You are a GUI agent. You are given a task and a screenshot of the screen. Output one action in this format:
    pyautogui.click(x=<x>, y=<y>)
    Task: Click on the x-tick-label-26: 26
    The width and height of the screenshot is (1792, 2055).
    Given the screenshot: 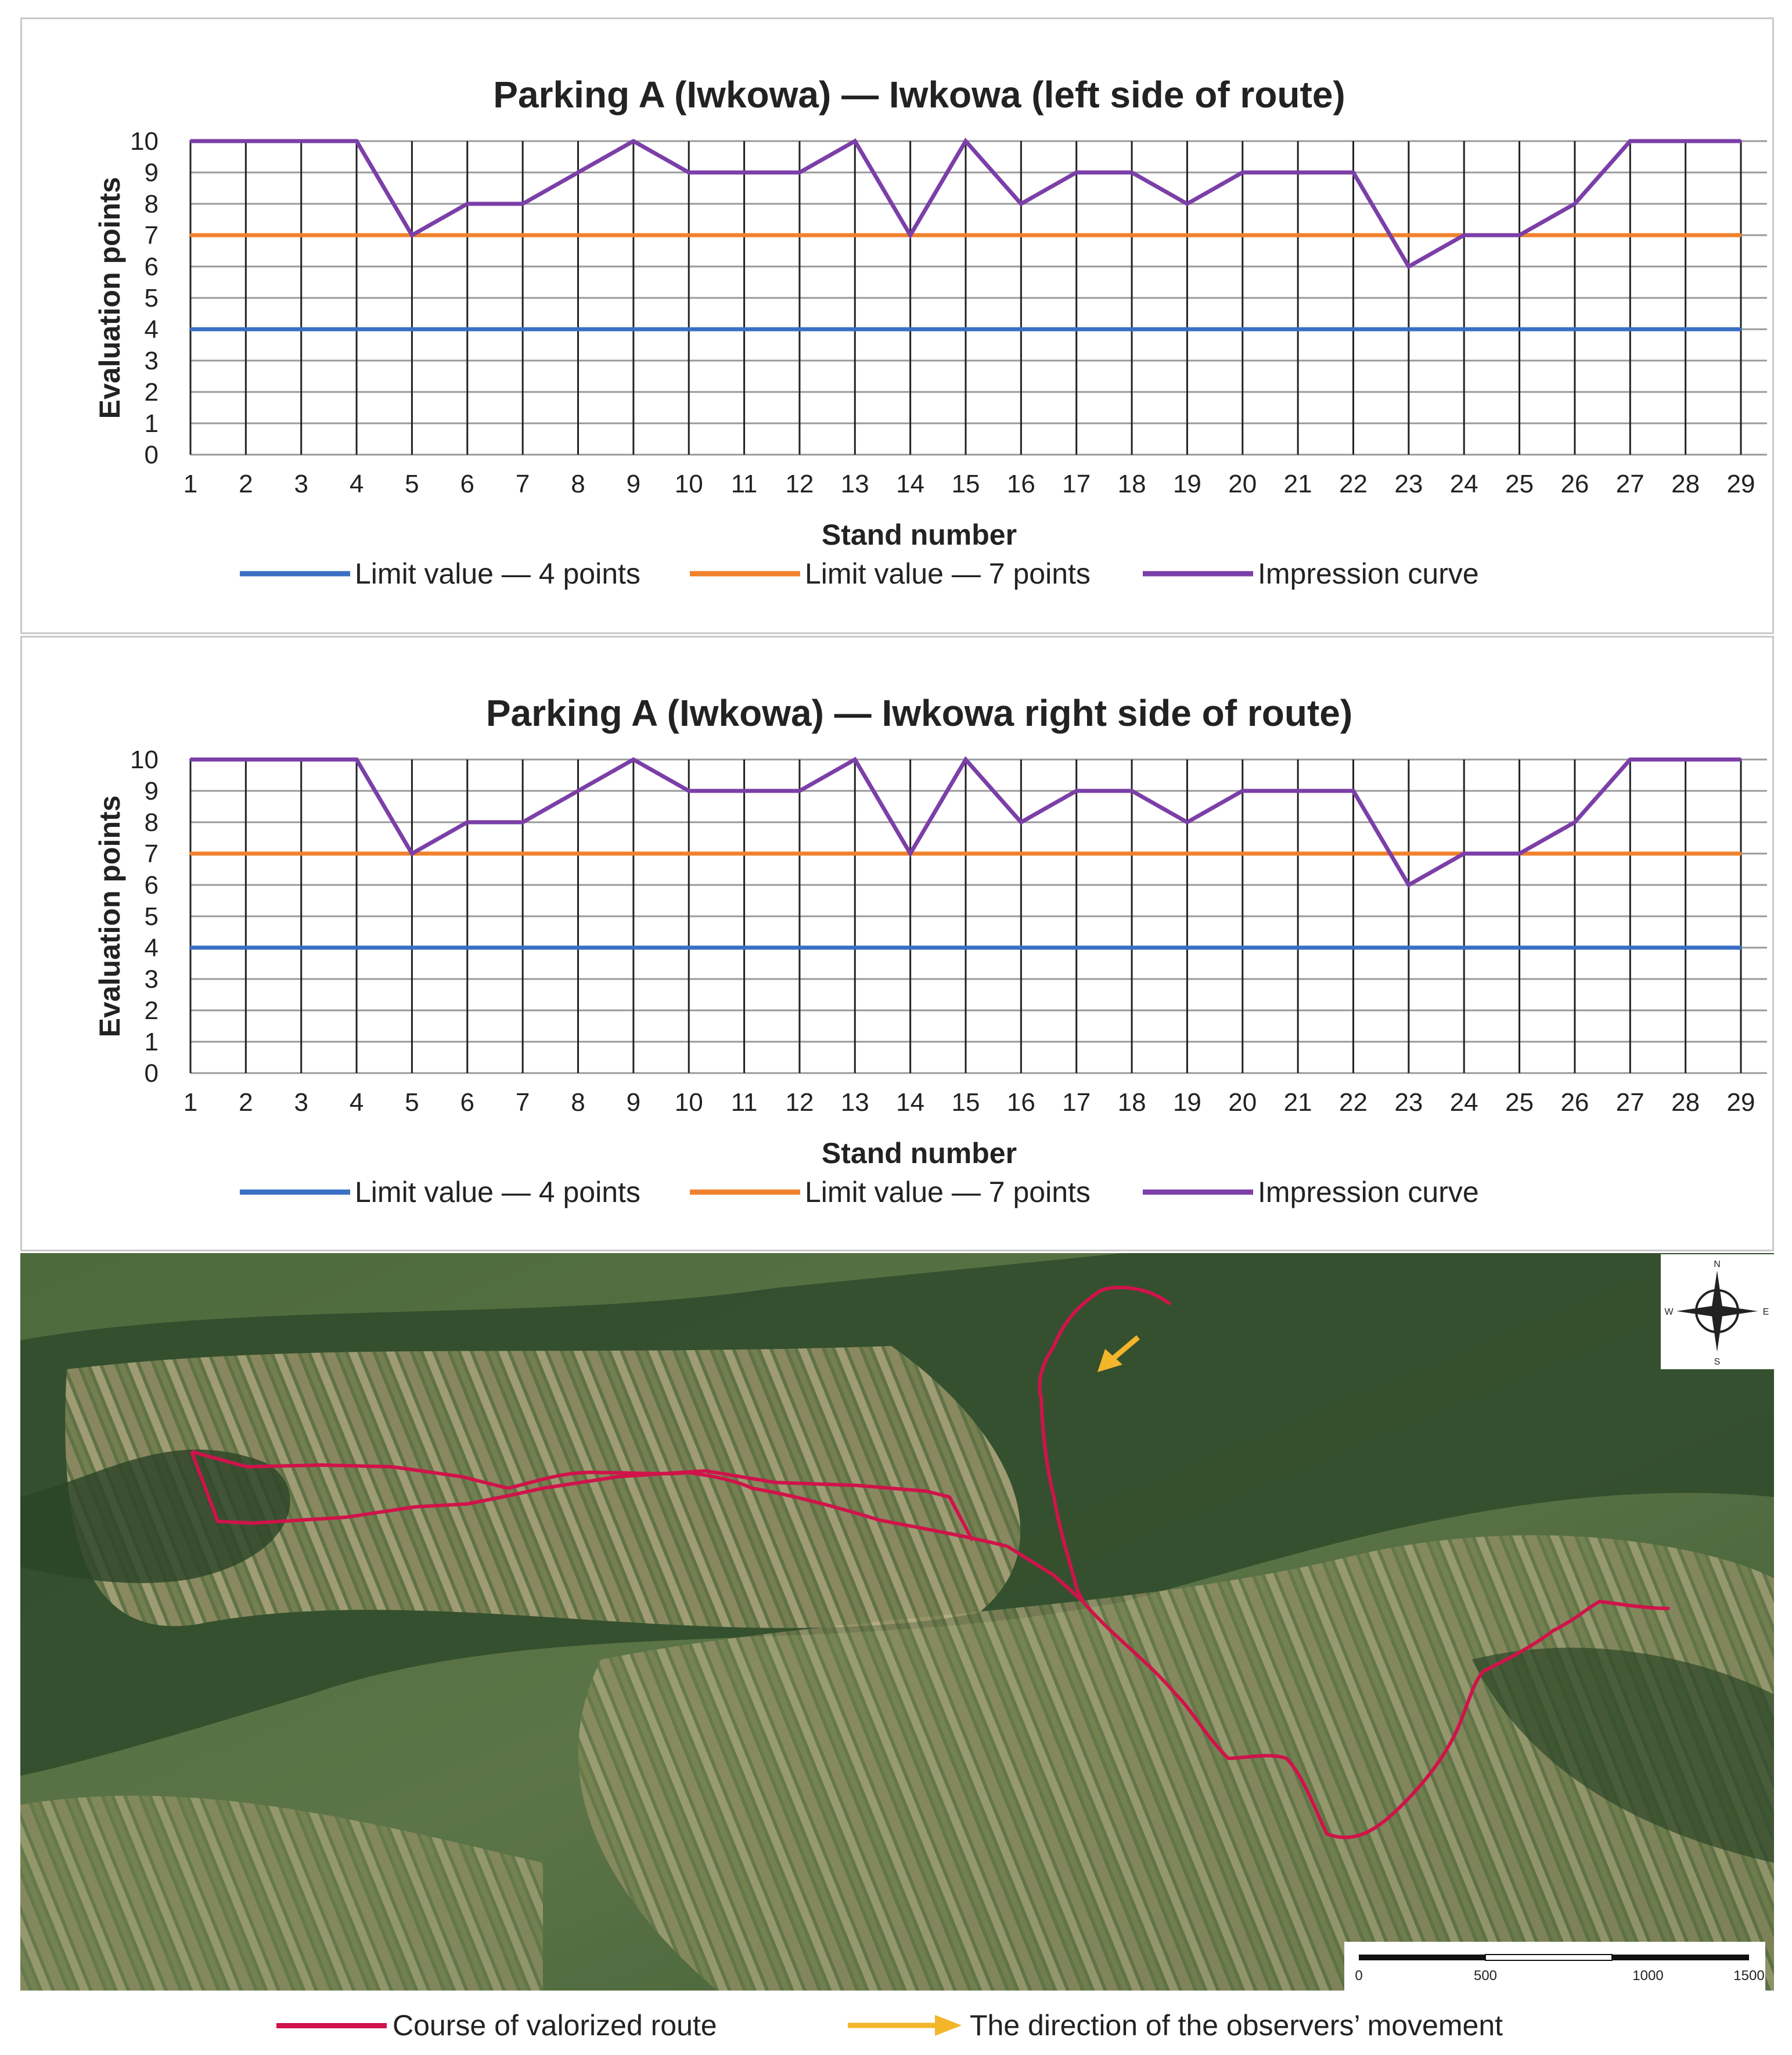 What is the action you would take?
    pyautogui.click(x=1574, y=484)
    